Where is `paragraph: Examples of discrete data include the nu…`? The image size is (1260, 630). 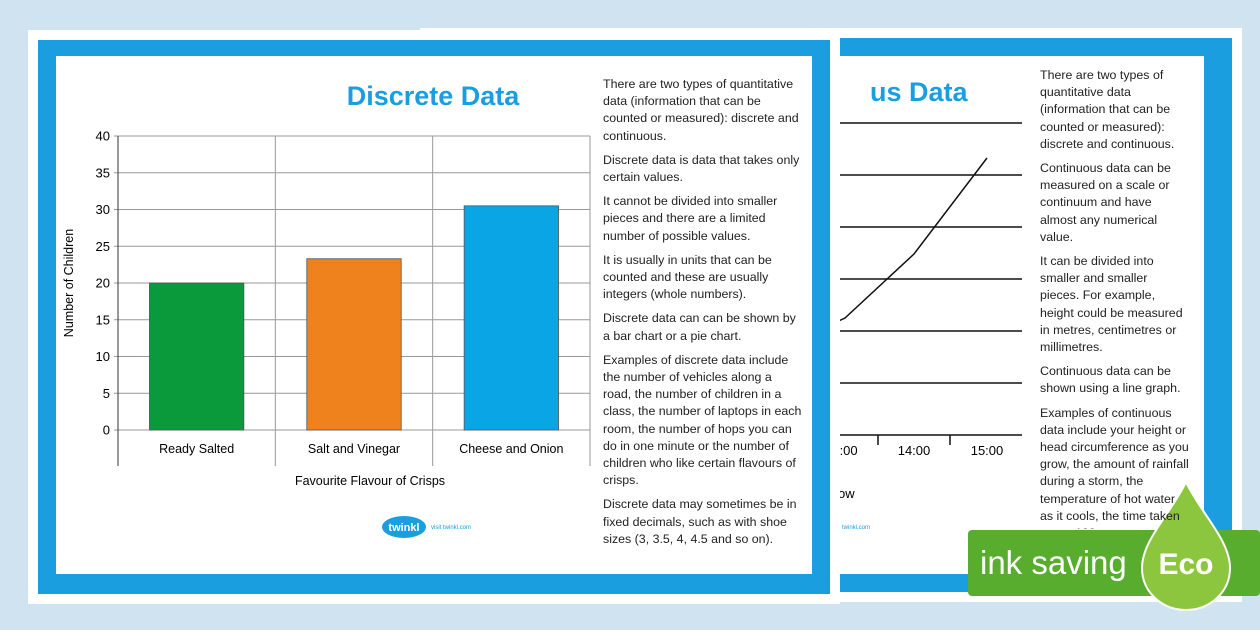
paragraph: Examples of discrete data include the nu… is located at coordinates (702, 420).